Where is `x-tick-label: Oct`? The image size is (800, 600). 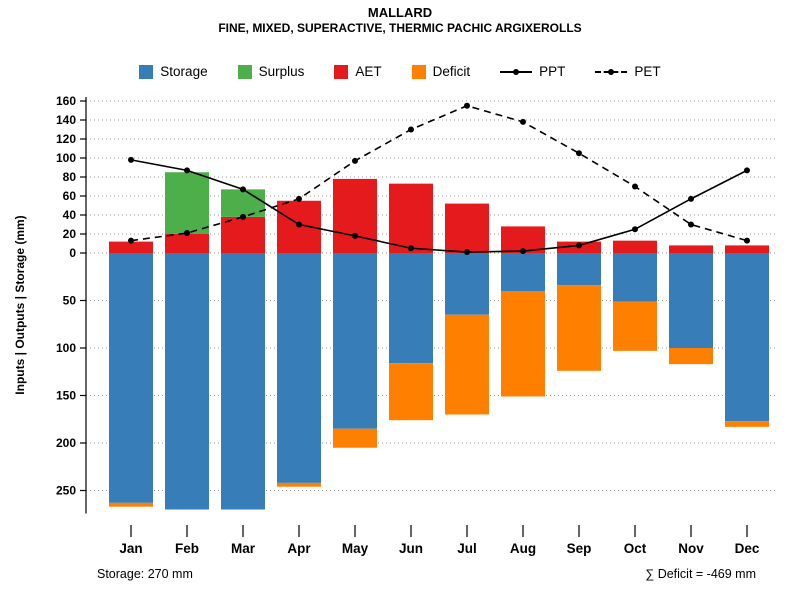 x-tick-label: Oct is located at coordinates (635, 548).